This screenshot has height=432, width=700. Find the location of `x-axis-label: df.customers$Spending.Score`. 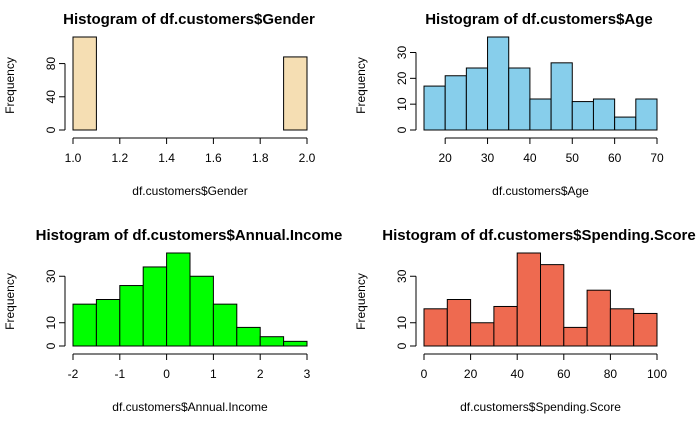

x-axis-label: df.customers$Spending.Score is located at coordinates (540, 407).